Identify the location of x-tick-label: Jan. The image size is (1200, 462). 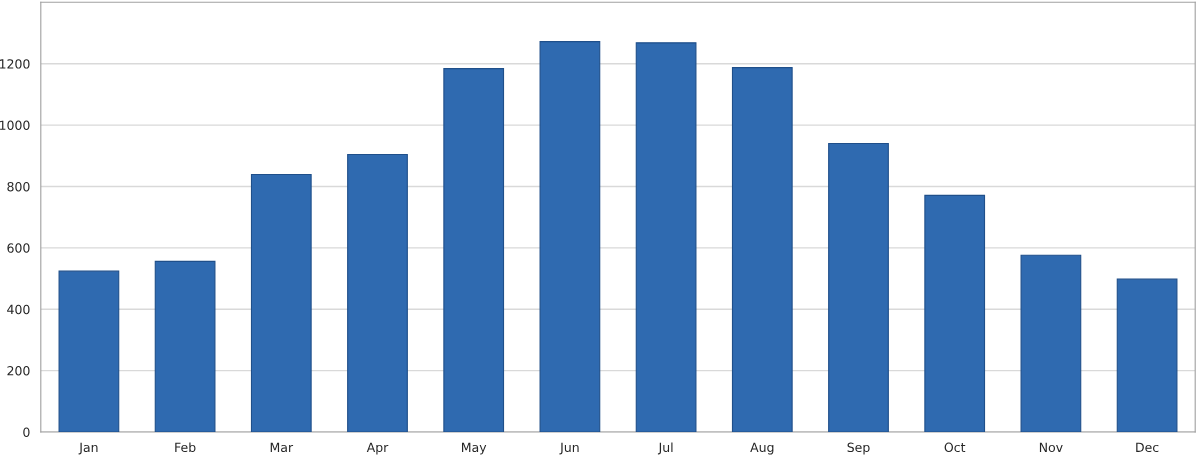
(88, 448).